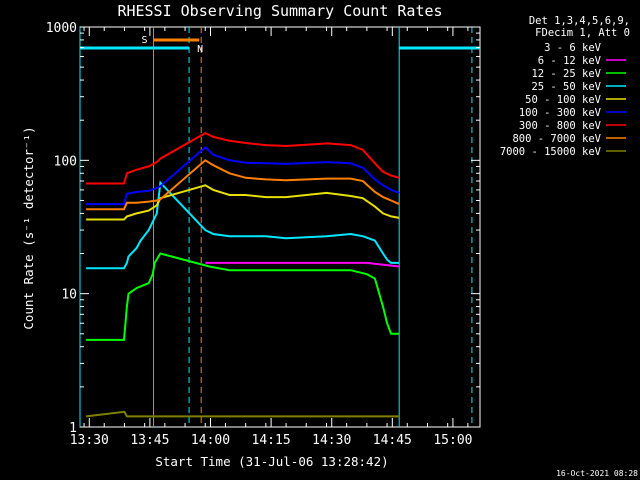 The image size is (640, 480). Describe the element at coordinates (149, 440) in the screenshot. I see `x-tick-label: 13:45` at that location.